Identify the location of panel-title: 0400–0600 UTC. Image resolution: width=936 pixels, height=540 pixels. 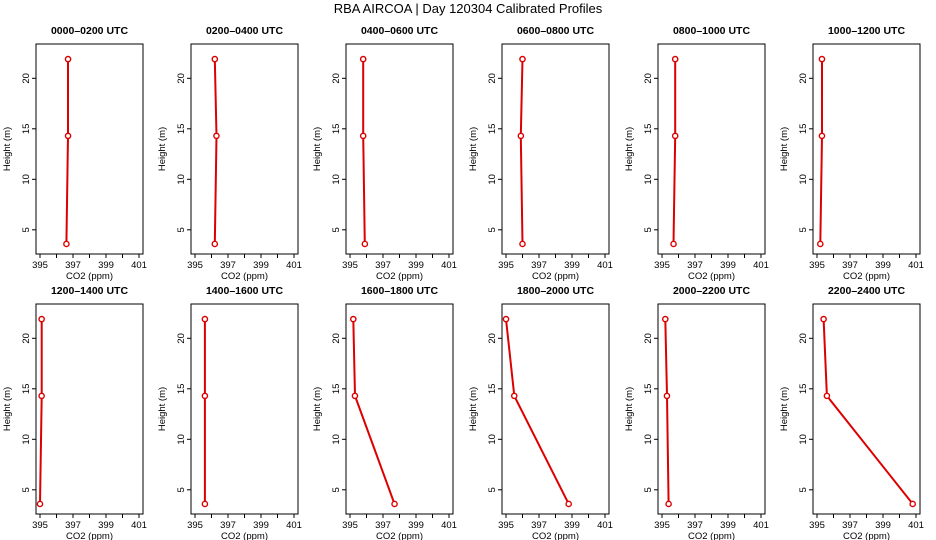
(399, 31).